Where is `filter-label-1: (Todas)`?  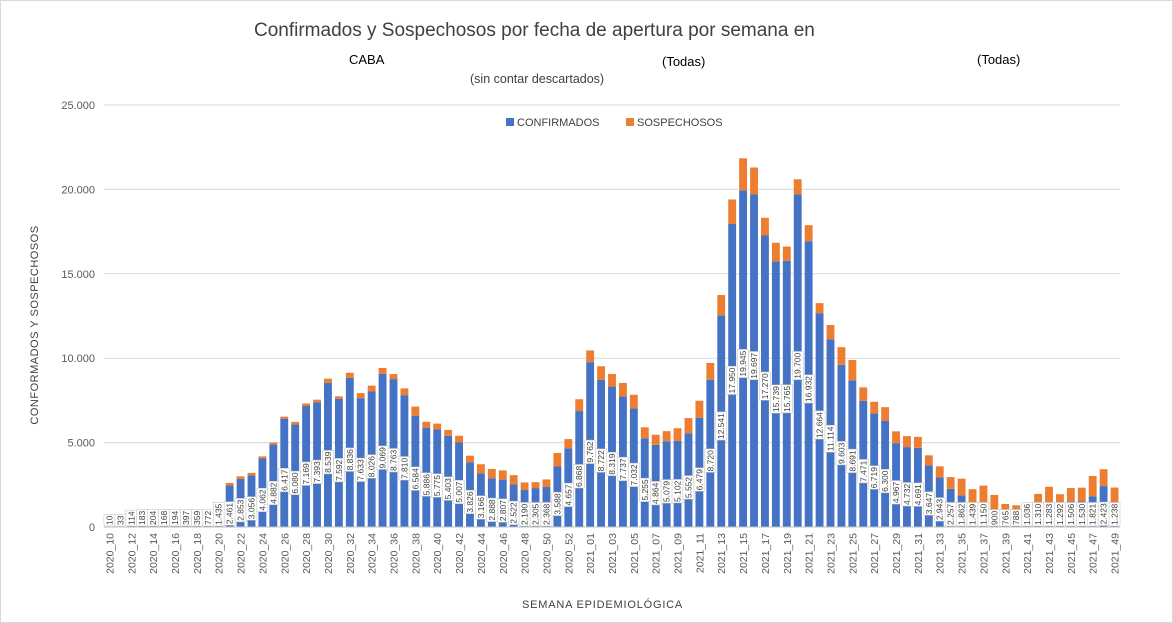
filter-label-1: (Todas) is located at coordinates (684, 61).